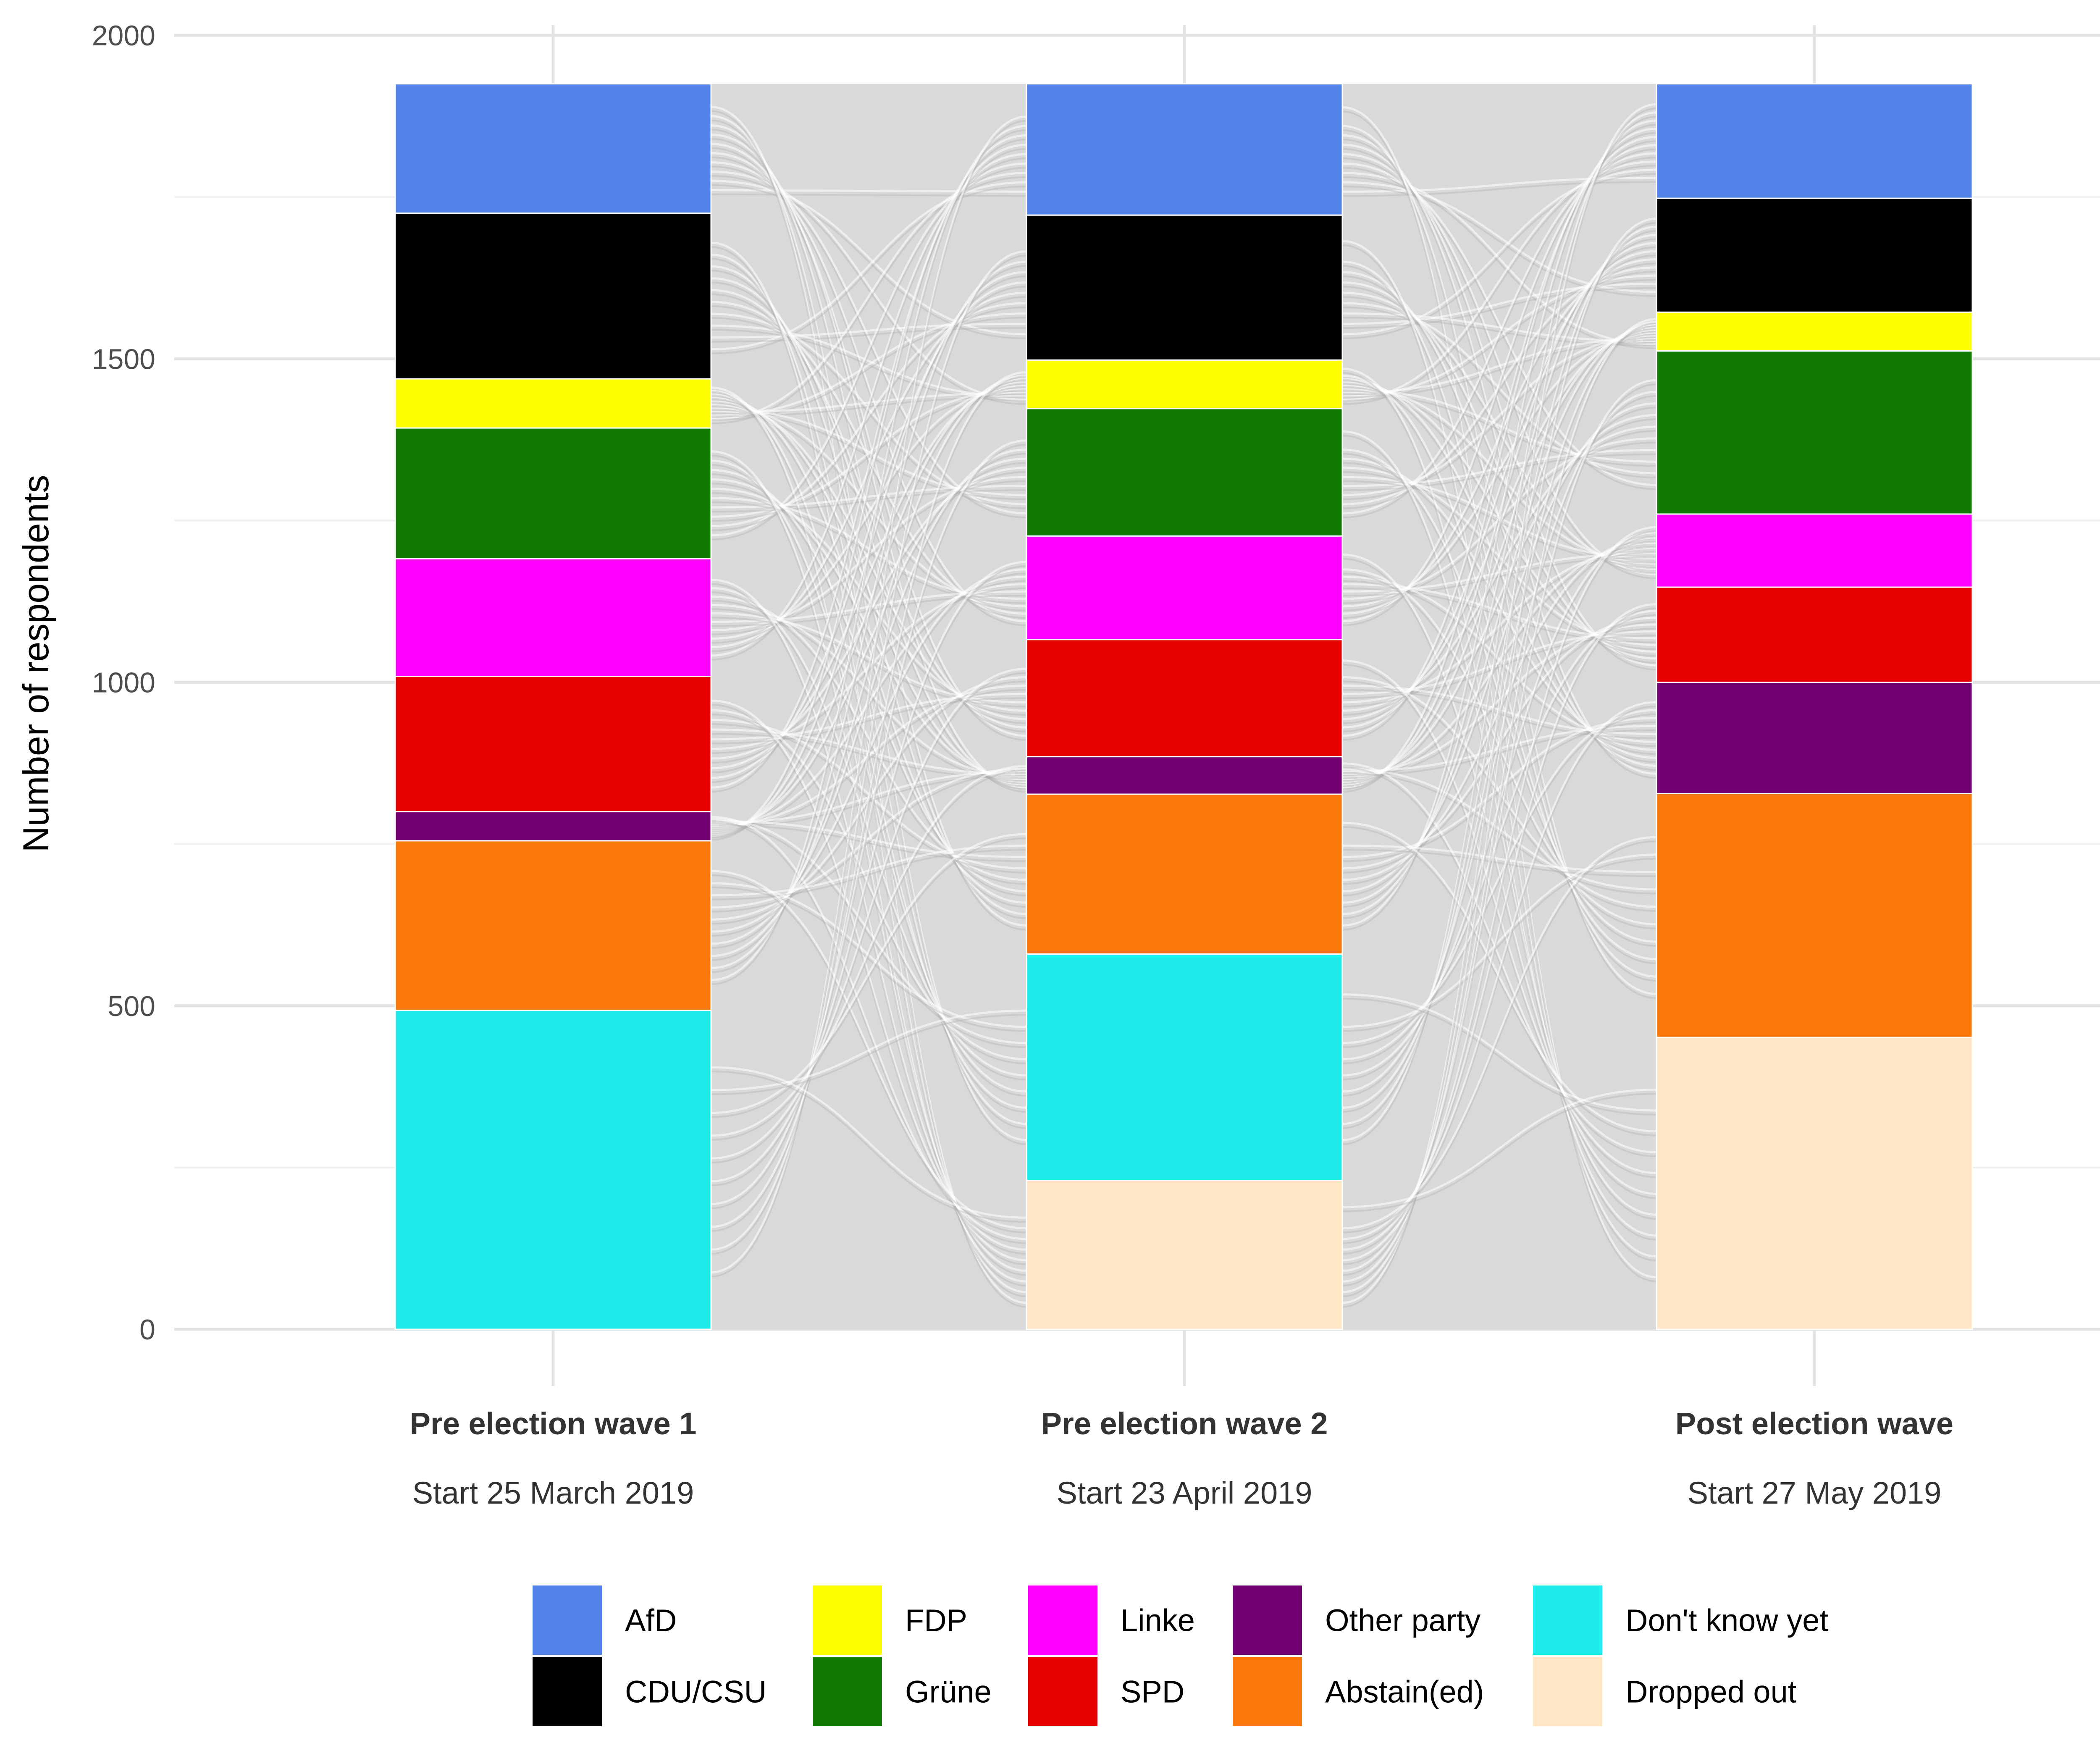  What do you see at coordinates (1814, 915) in the screenshot?
I see `bar-segment-abstain-ed` at bounding box center [1814, 915].